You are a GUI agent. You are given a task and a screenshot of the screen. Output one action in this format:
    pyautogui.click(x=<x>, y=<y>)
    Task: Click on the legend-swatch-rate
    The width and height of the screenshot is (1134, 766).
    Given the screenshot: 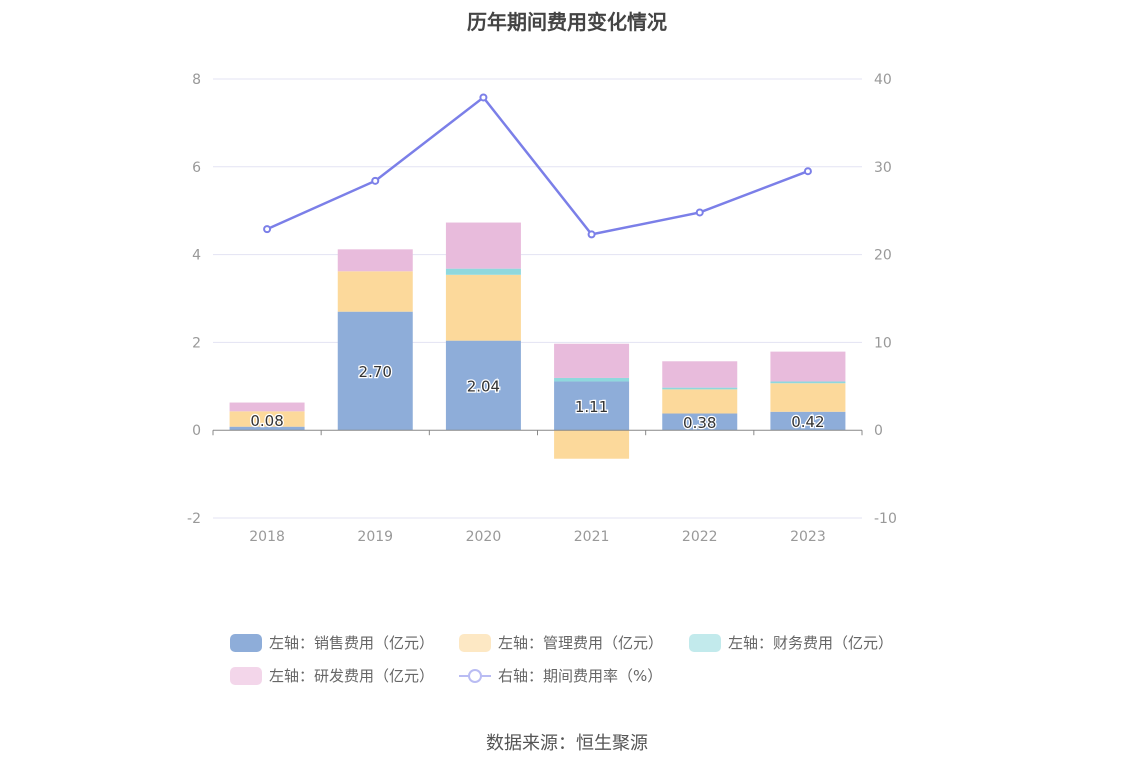 What is the action you would take?
    pyautogui.click(x=475, y=676)
    